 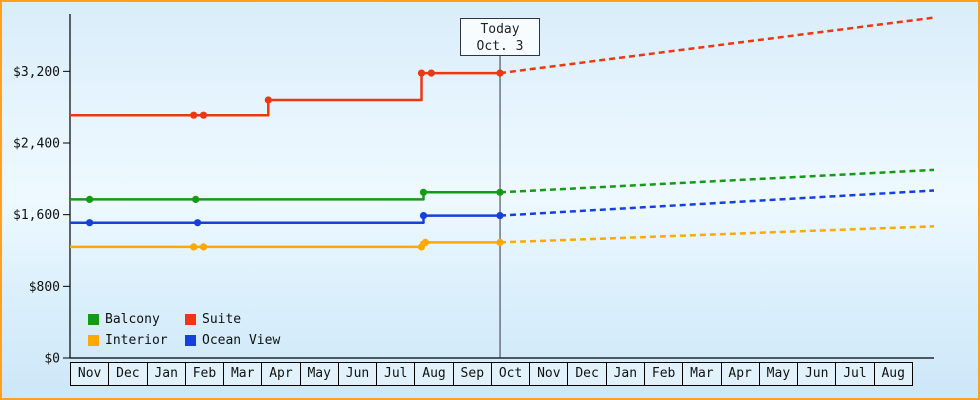 I want to click on y-axis-label: $1,600, so click(x=36, y=215).